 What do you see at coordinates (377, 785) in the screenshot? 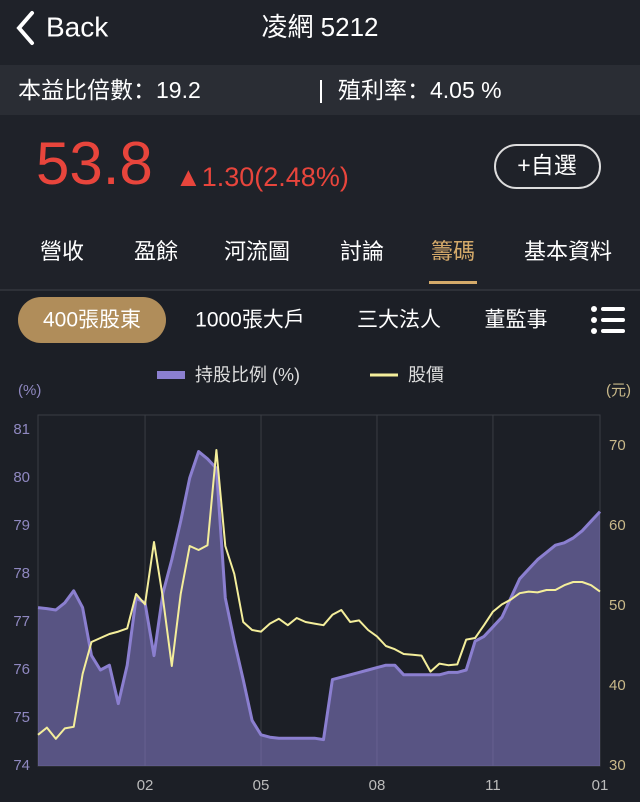
I see `x-tick-label: 08` at bounding box center [377, 785].